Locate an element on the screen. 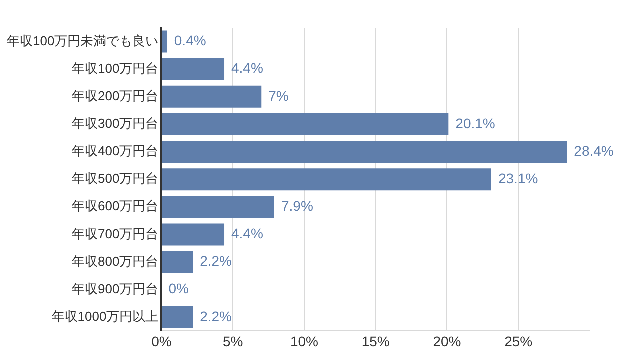 Image resolution: width=640 pixels, height=354 pixels. y-tick-label: 年収300万円台 is located at coordinates (115, 124).